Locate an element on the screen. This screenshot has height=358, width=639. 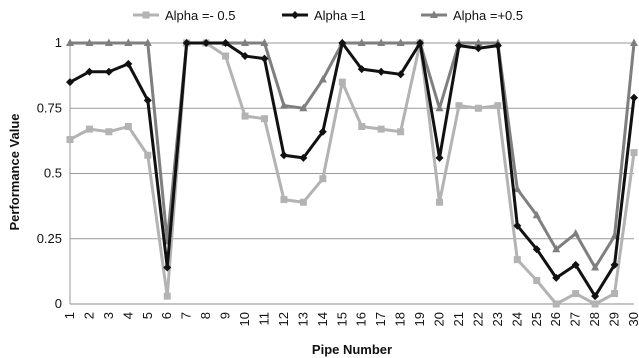
y-axis-title: Performance Value is located at coordinates (14, 171).